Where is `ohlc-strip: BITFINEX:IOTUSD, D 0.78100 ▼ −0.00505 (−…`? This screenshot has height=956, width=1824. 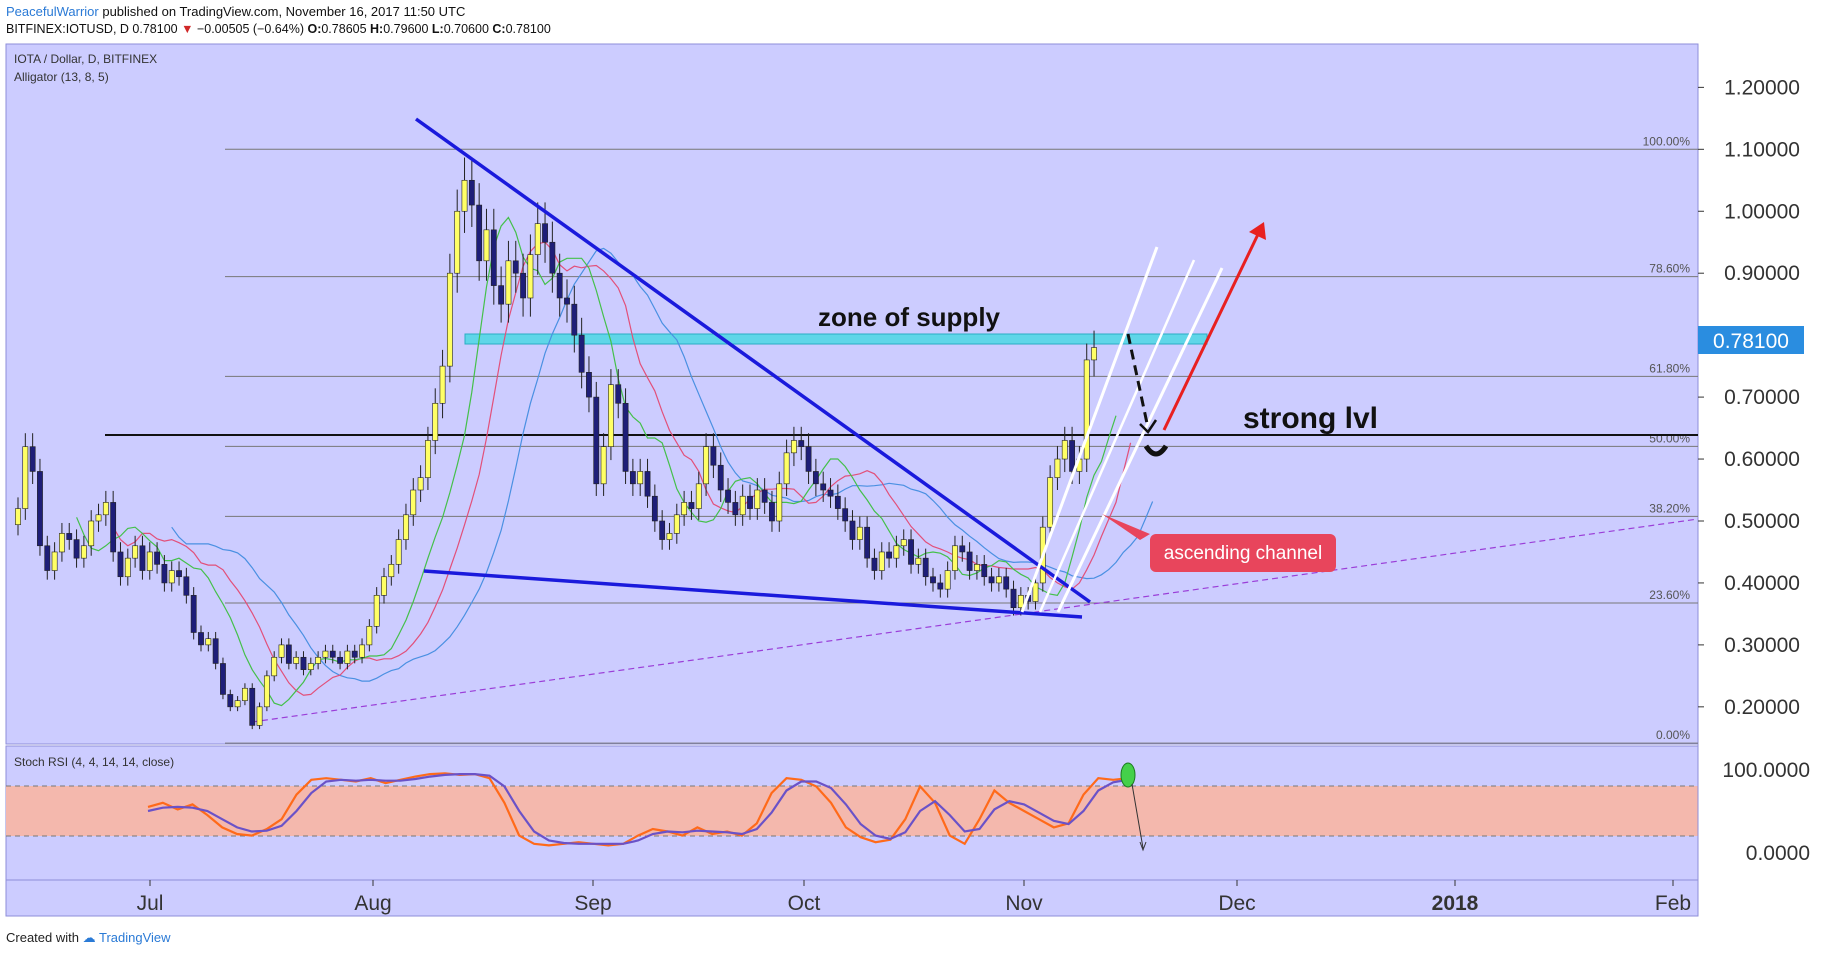 ohlc-strip: BITFINEX:IOTUSD, D 0.78100 ▼ −0.00505 (−… is located at coordinates (278, 29).